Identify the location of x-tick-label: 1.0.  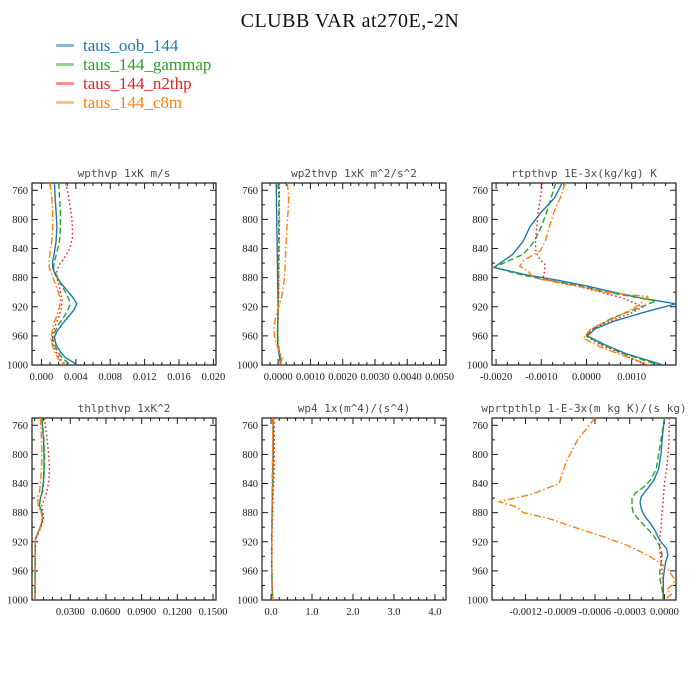
(311, 612).